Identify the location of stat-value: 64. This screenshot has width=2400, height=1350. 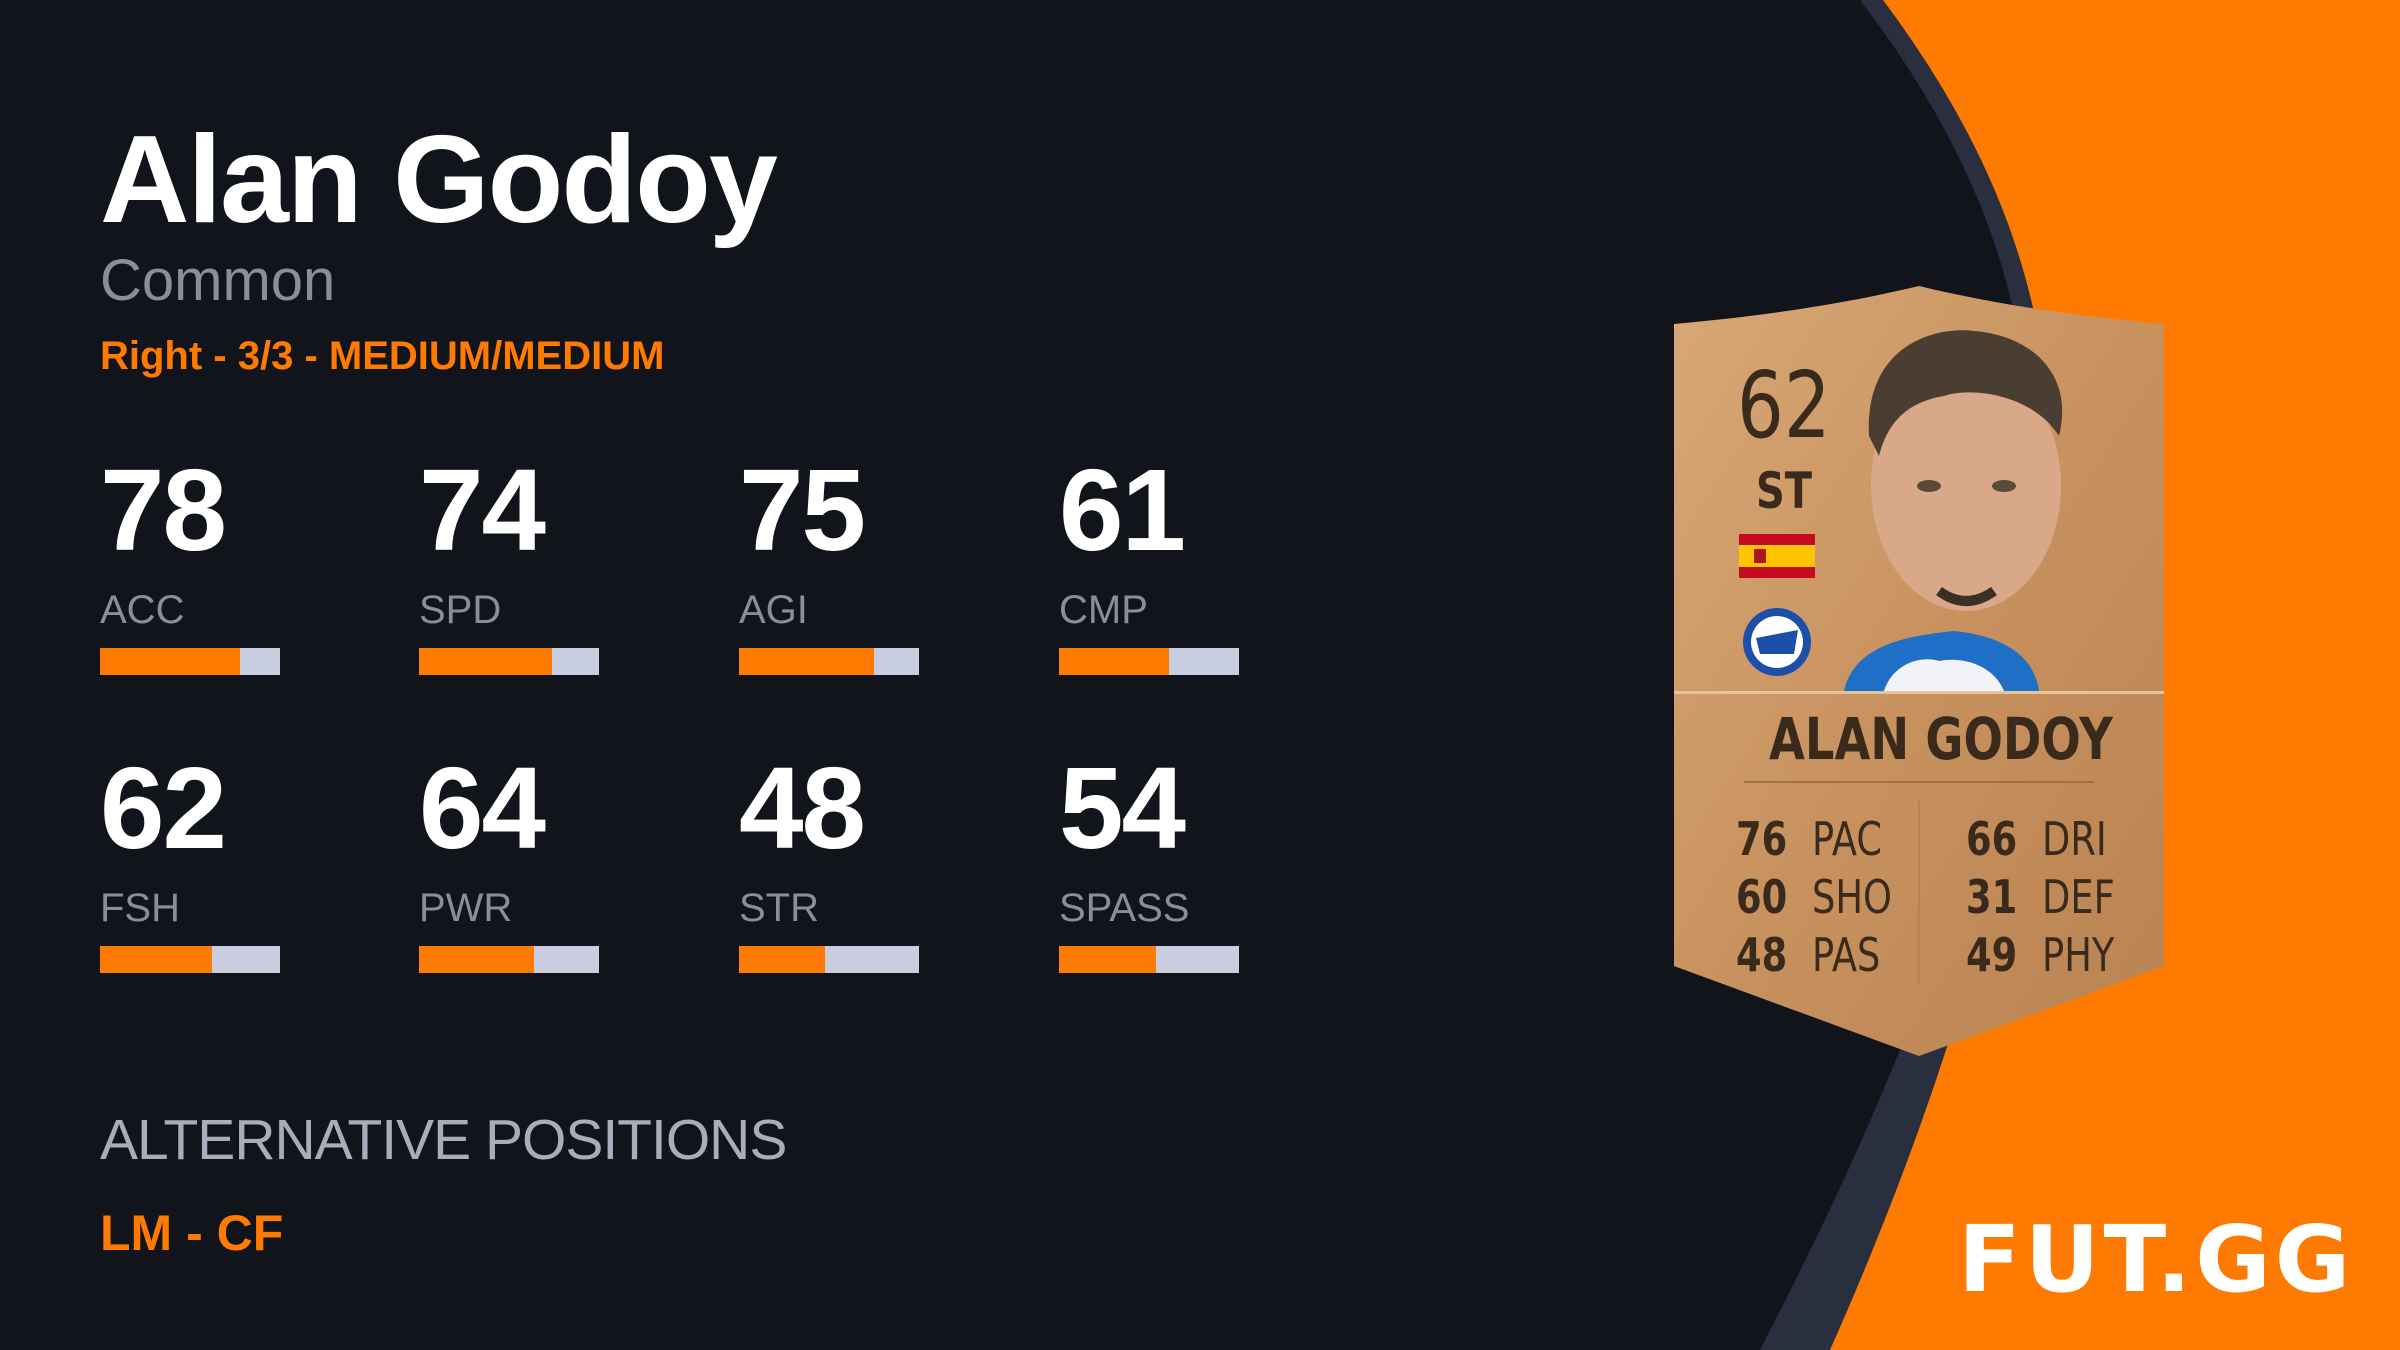
(482, 808).